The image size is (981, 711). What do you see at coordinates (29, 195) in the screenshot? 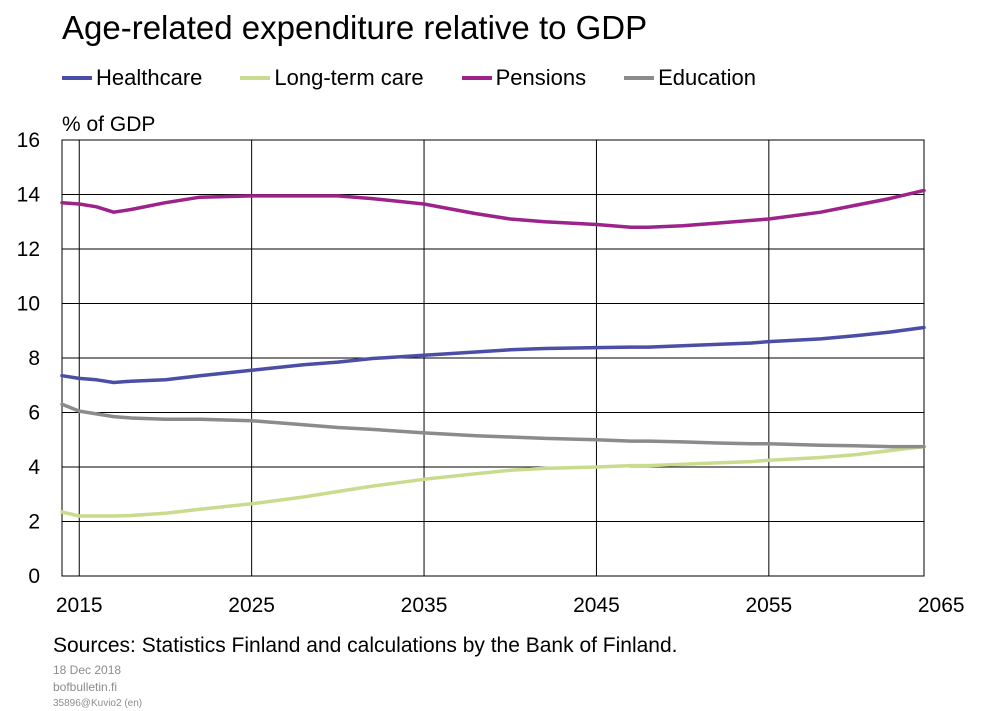
I see `y-tick-label: 14` at bounding box center [29, 195].